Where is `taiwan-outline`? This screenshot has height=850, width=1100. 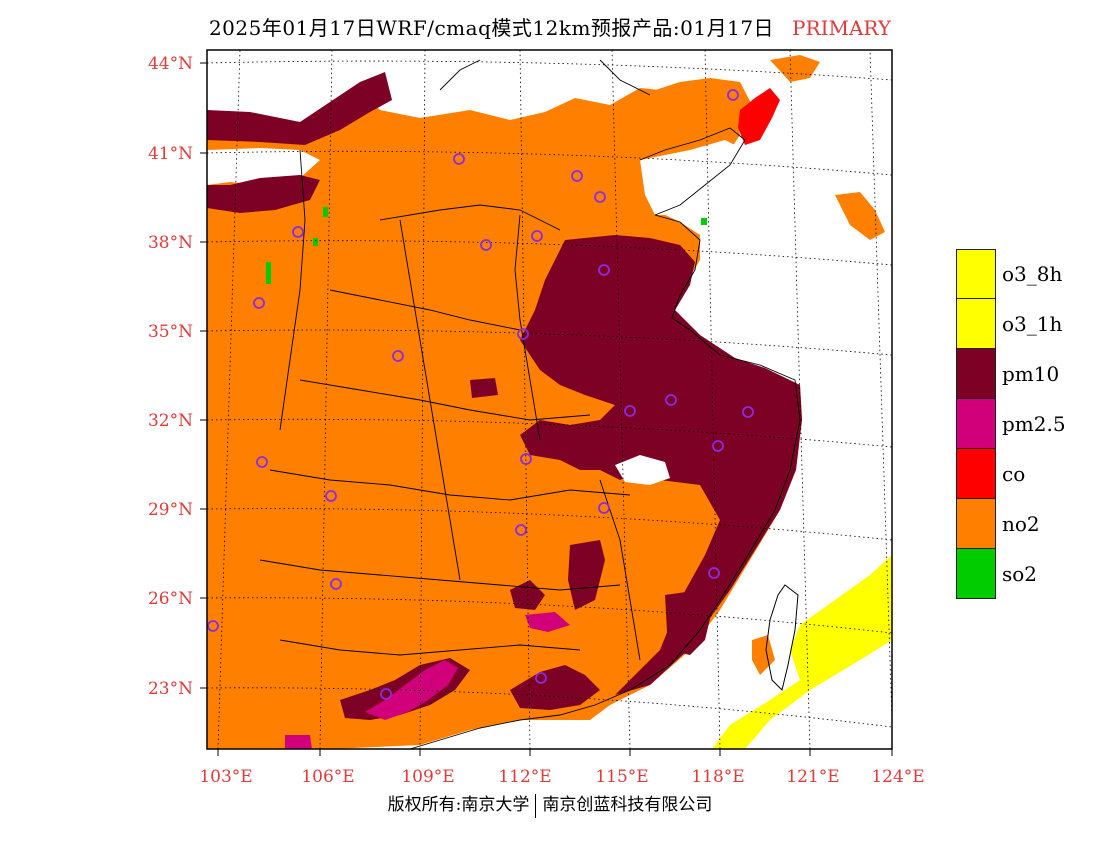 taiwan-outline is located at coordinates (782, 637).